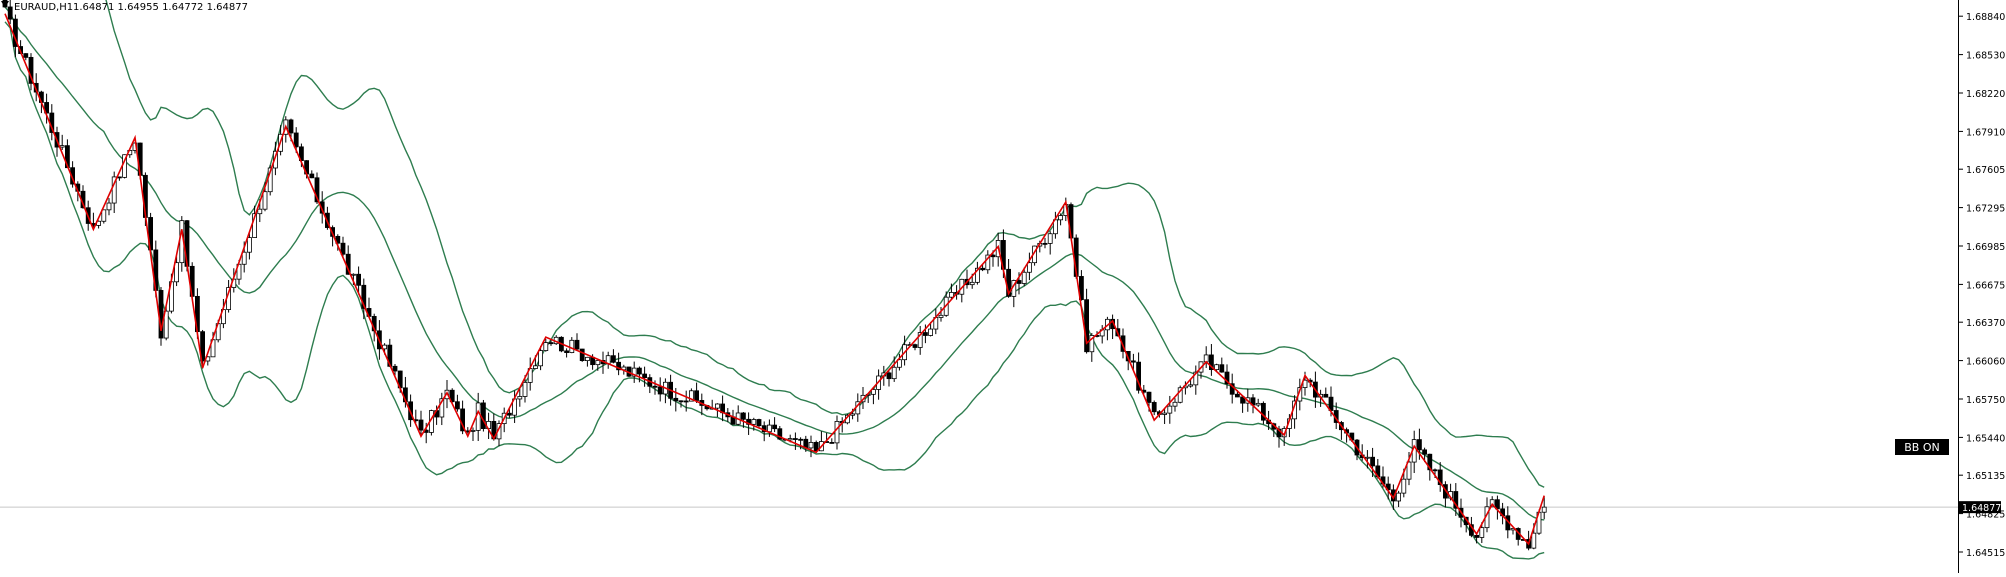 The width and height of the screenshot is (2006, 577). Describe the element at coordinates (1985, 438) in the screenshot. I see `y-tick-label: 1.65440` at that location.